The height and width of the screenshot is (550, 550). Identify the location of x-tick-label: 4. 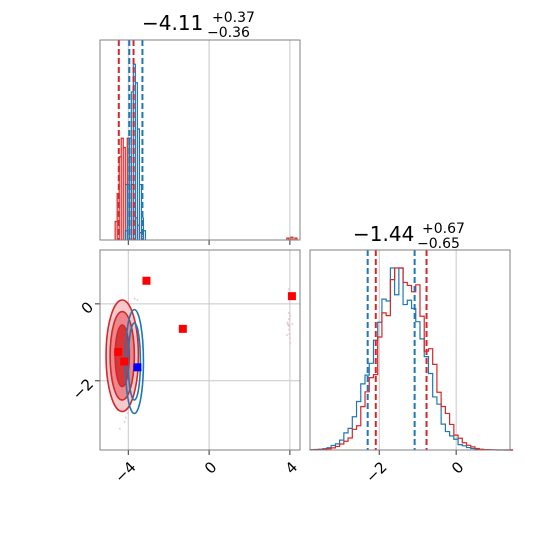
(291, 467).